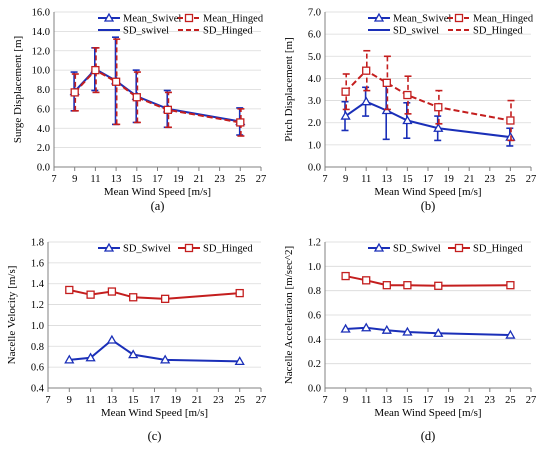 Image resolution: width=550 pixels, height=462 pixels. I want to click on y-tick-label: 8.0, so click(43, 90).